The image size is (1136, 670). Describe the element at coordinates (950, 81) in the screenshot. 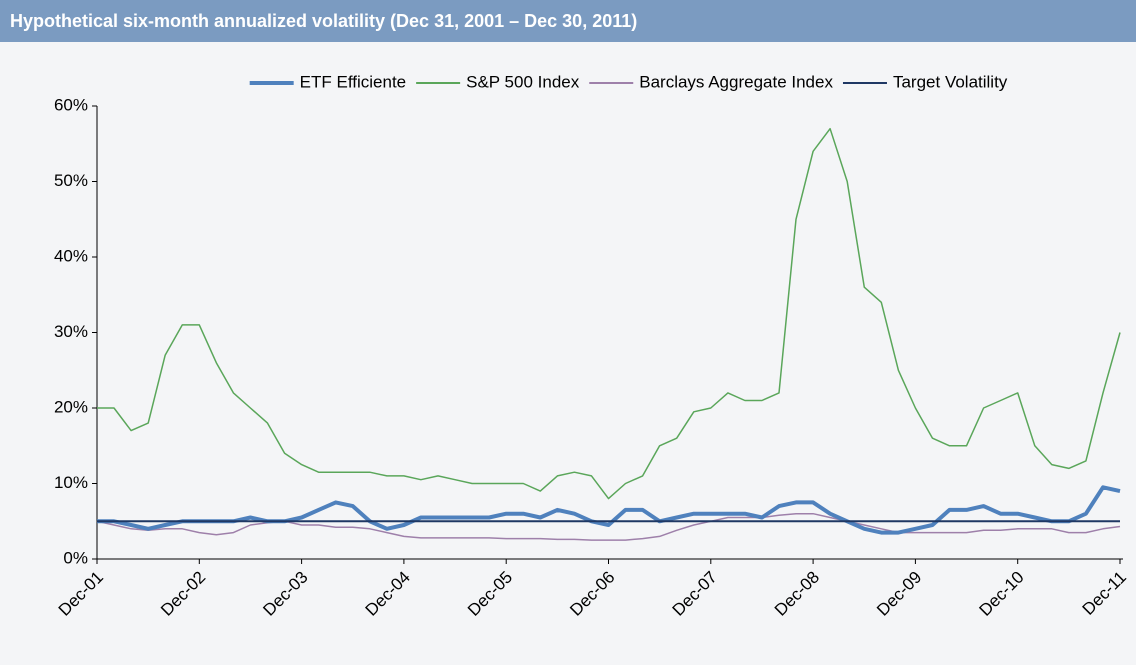

I see `legend-label: Target Volatility` at that location.